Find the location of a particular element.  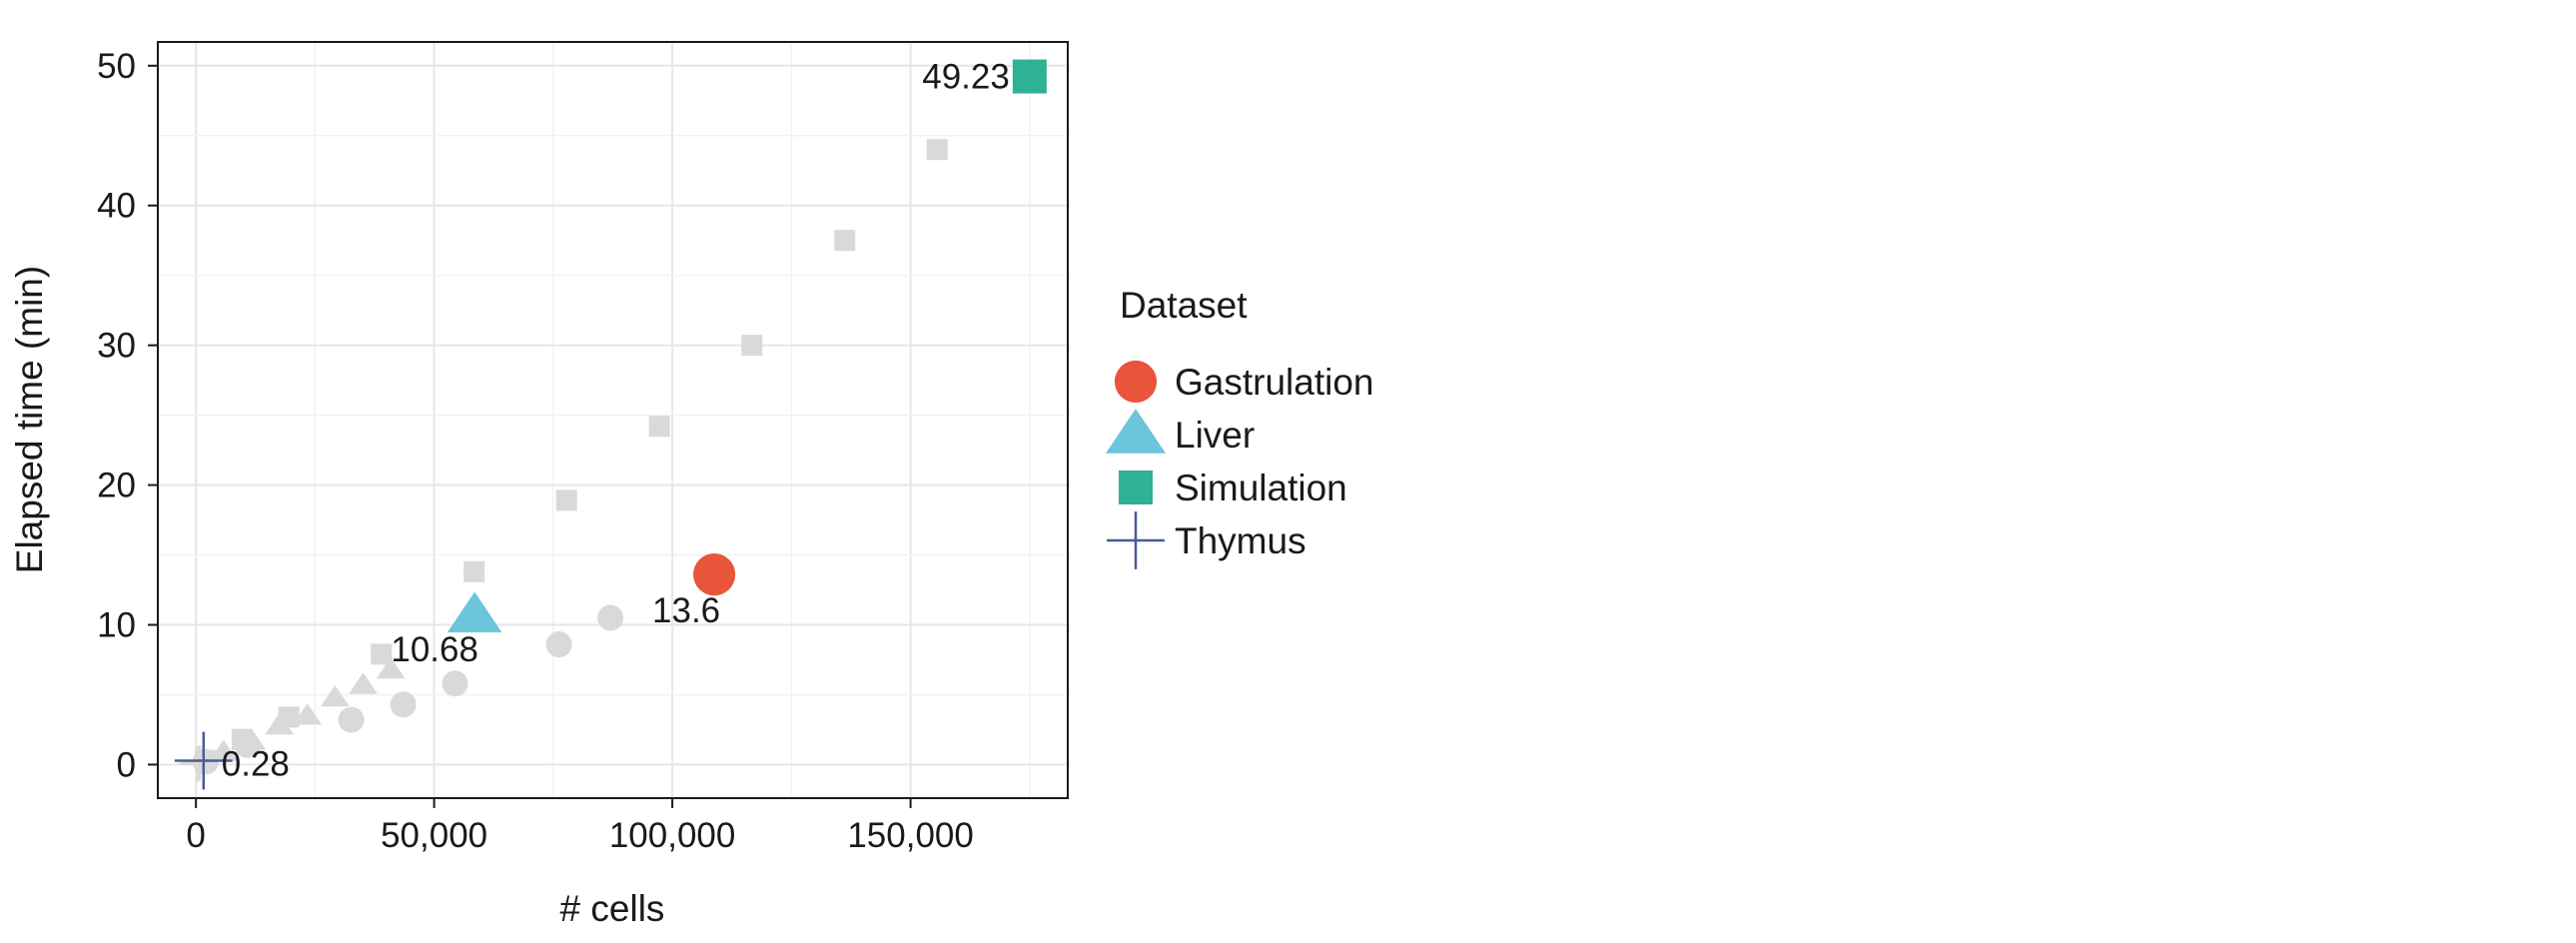

data-label-liver: 10.68 is located at coordinates (435, 649).